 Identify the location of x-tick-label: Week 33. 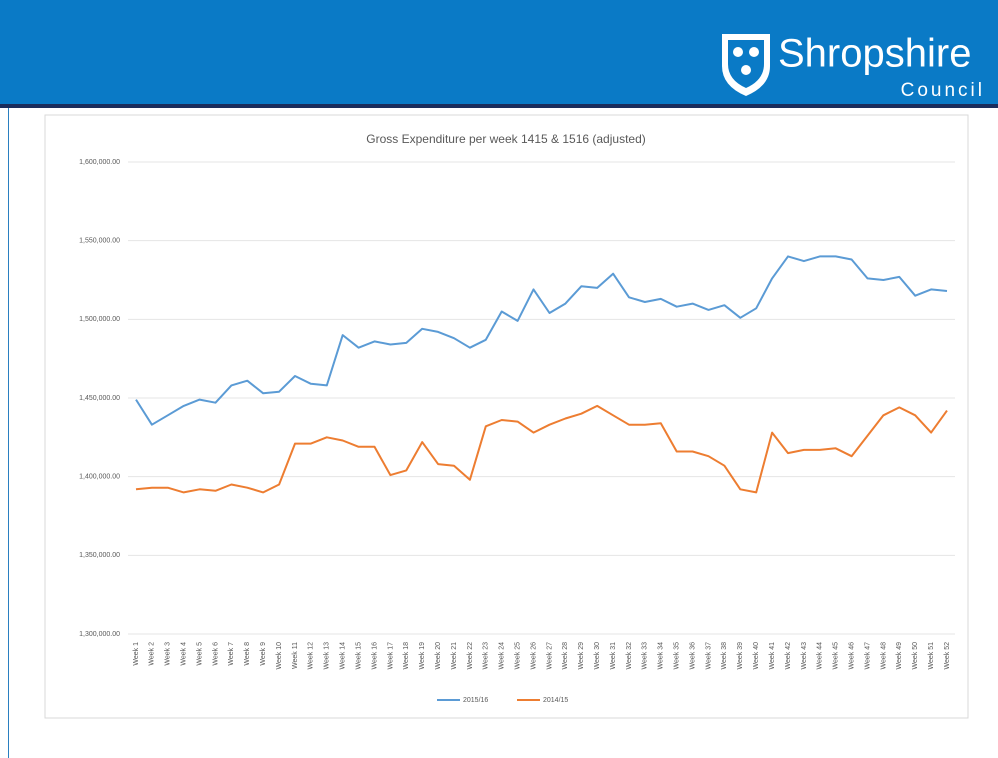
(645, 656).